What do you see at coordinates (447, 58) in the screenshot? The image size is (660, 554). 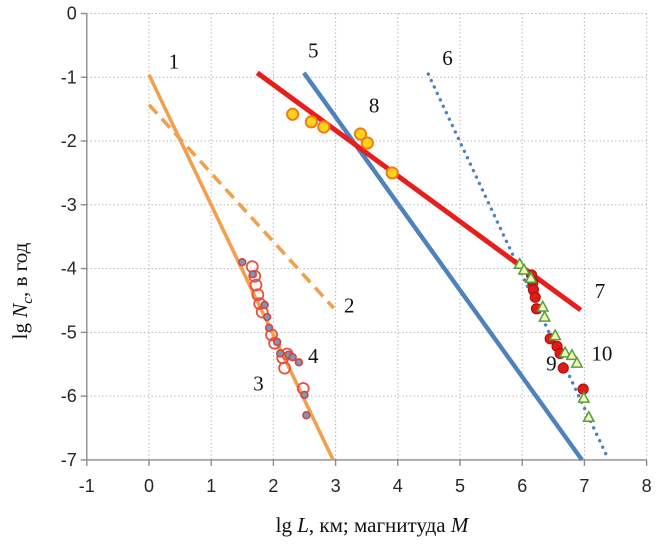 I see `curve-label-6: 6` at bounding box center [447, 58].